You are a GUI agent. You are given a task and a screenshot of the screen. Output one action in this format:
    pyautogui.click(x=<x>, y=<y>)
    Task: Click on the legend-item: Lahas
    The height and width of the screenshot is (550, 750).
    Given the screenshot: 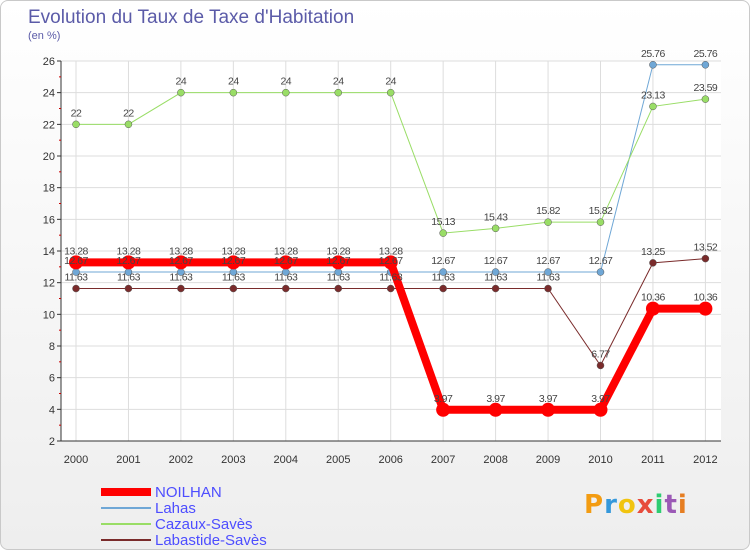 What is the action you would take?
    pyautogui.click(x=184, y=508)
    